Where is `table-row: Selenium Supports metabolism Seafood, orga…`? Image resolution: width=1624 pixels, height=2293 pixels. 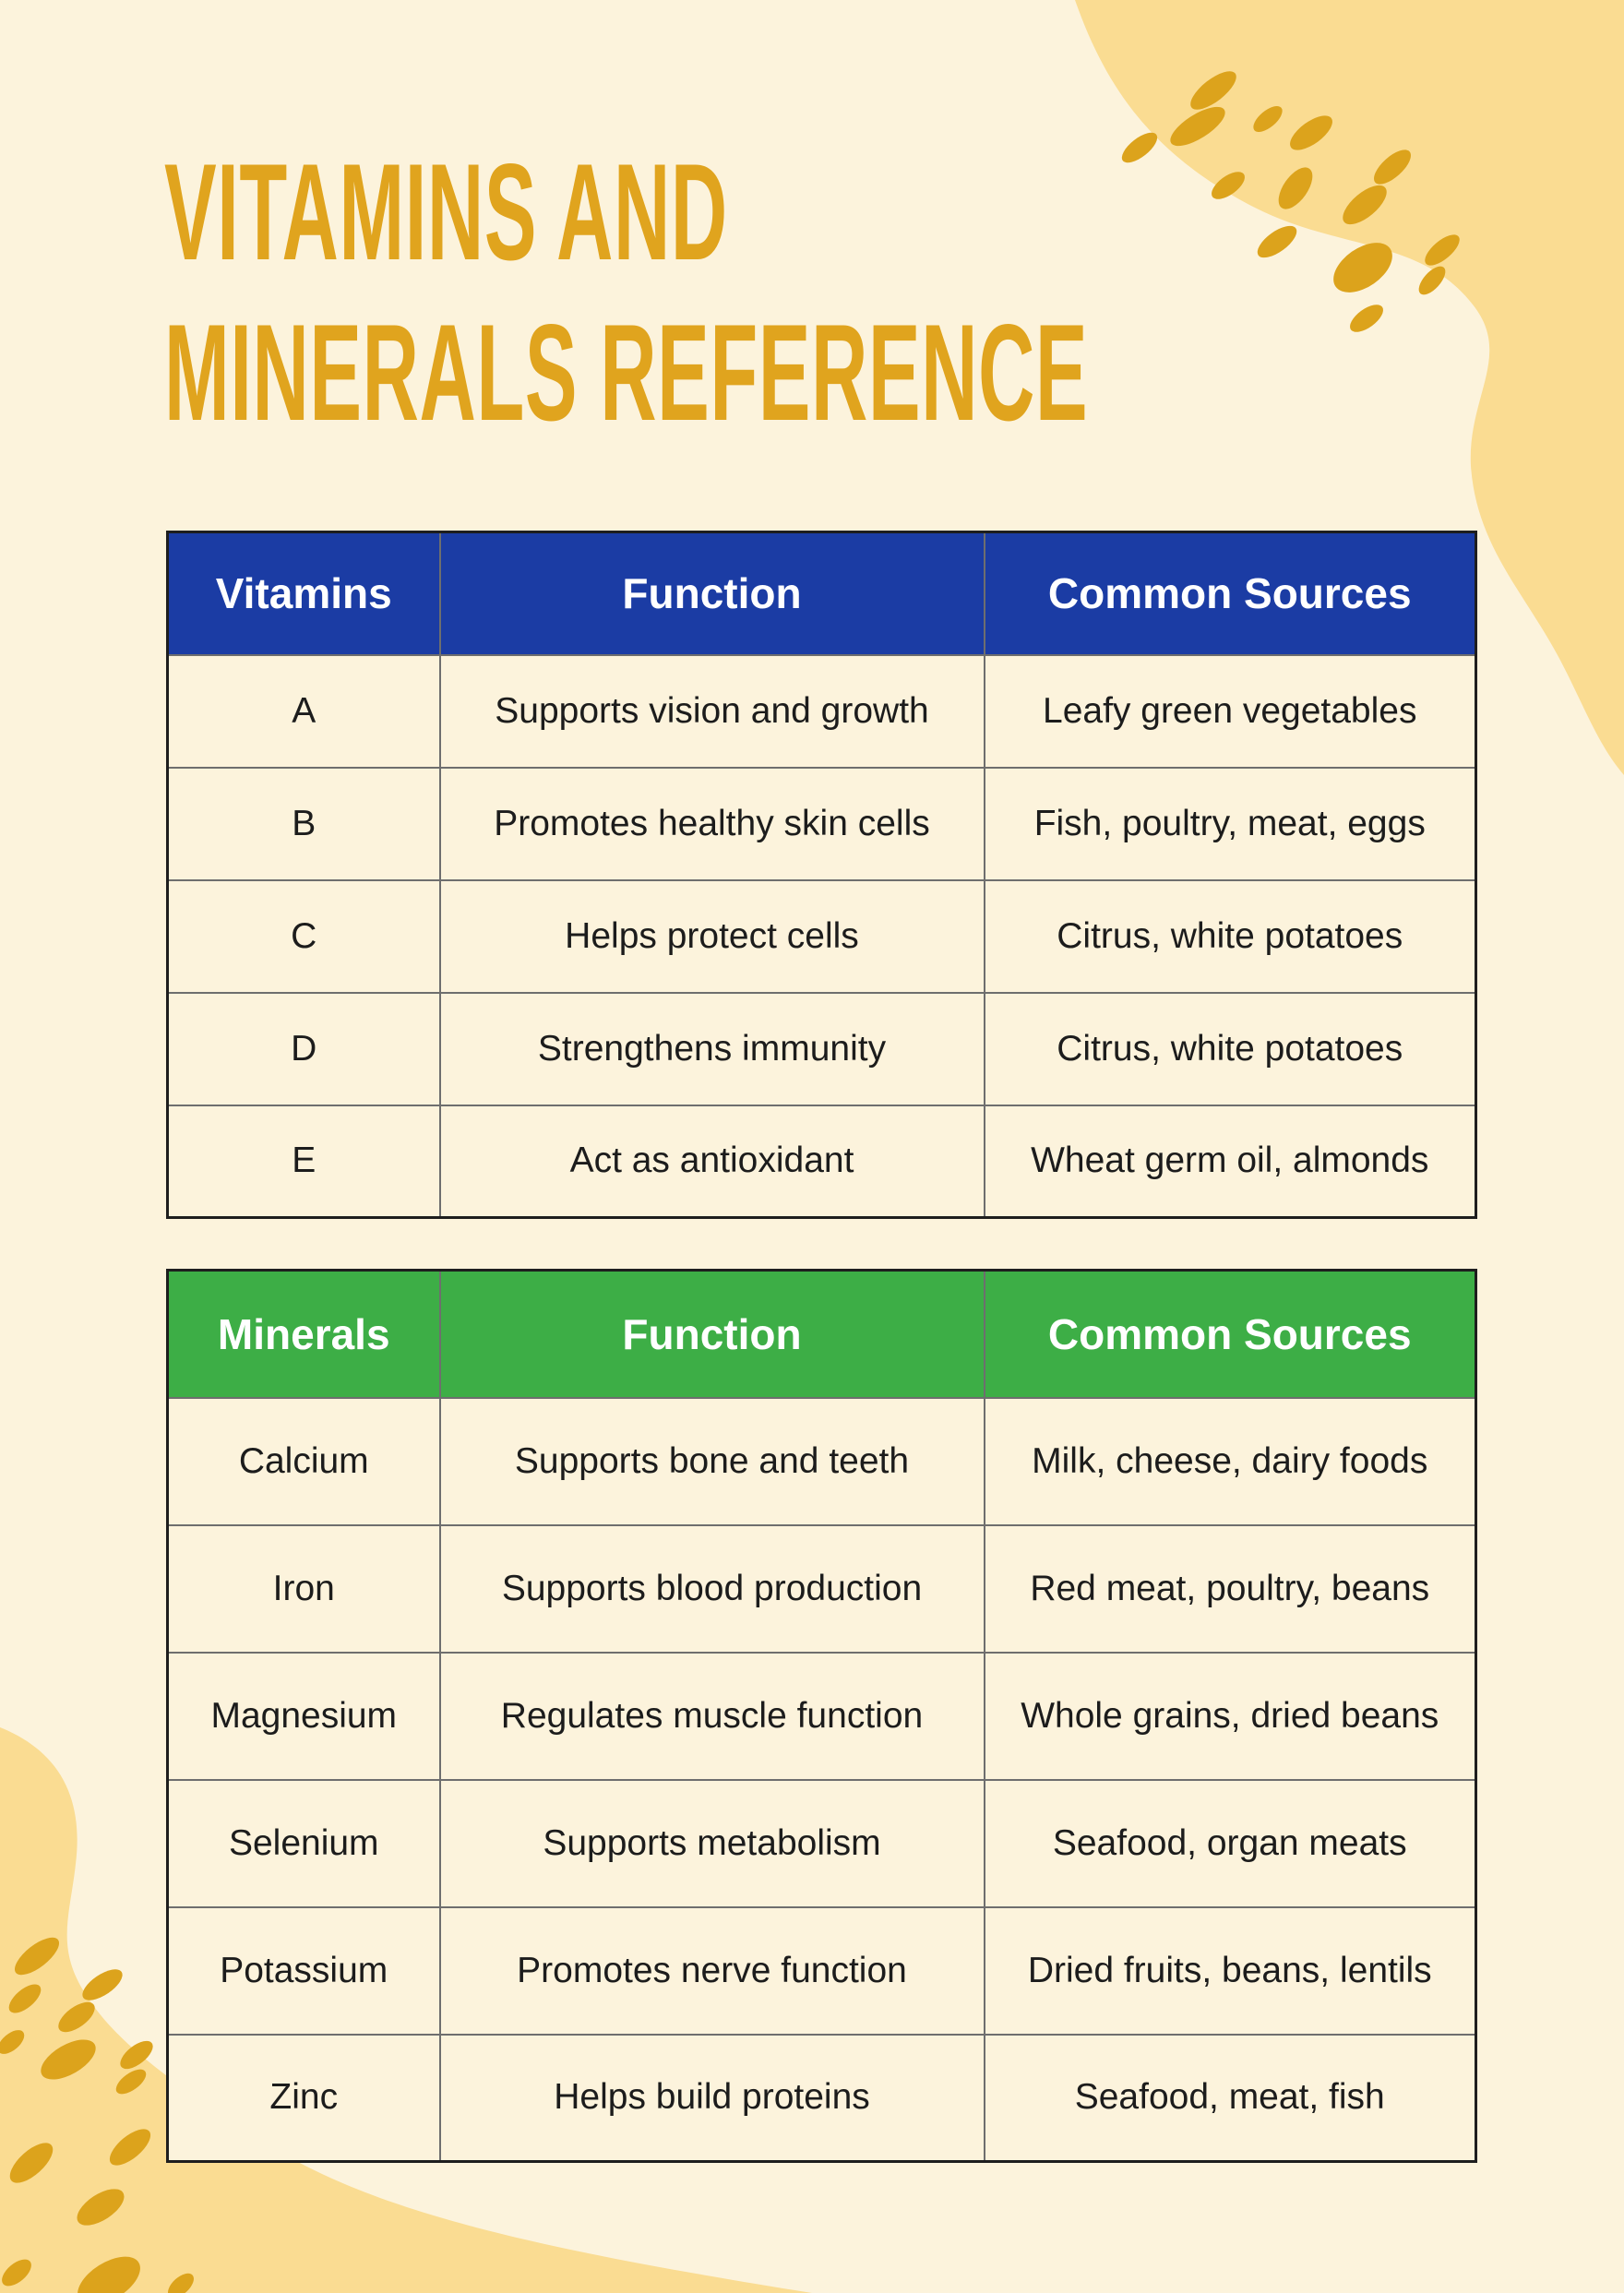
table-row: Selenium Supports metabolism Seafood, orga… is located at coordinates (821, 1843).